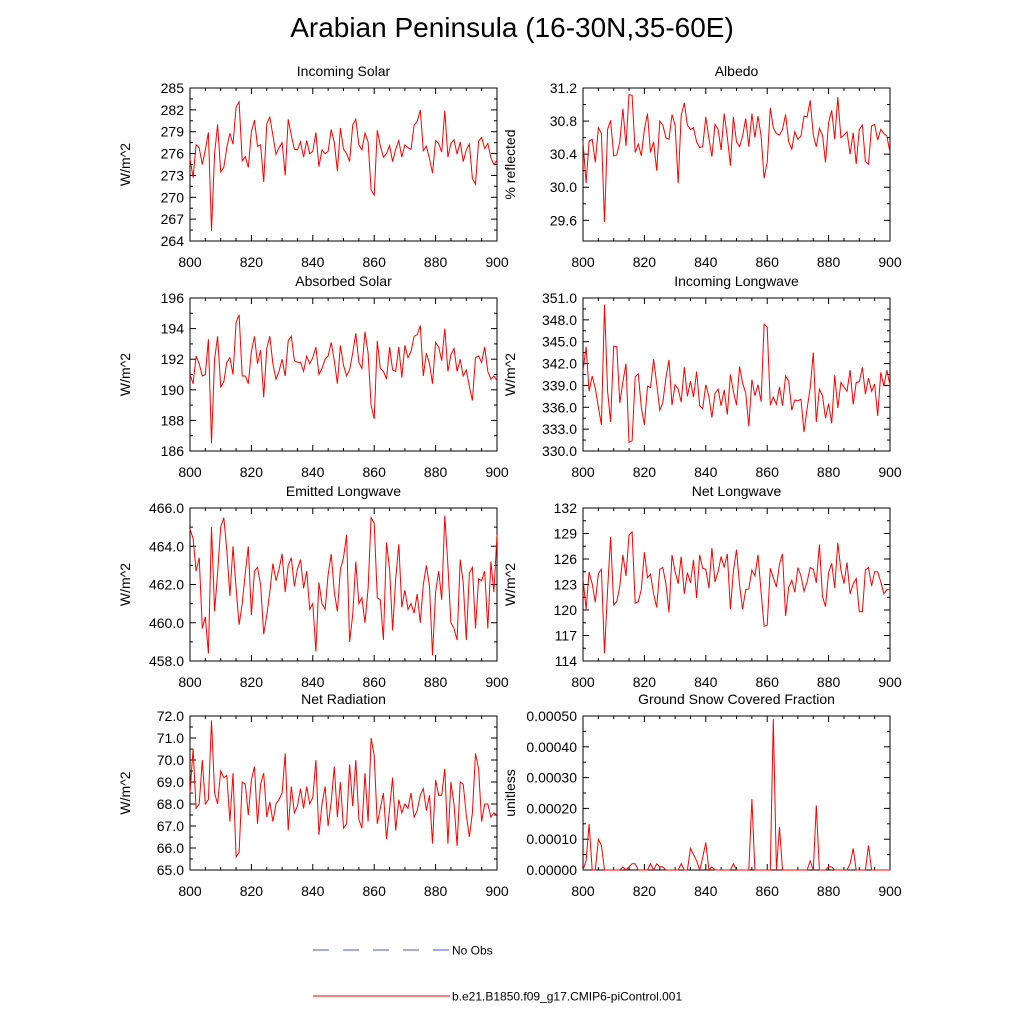  Describe the element at coordinates (559, 429) in the screenshot. I see `y-tick-label: 333.0` at that location.